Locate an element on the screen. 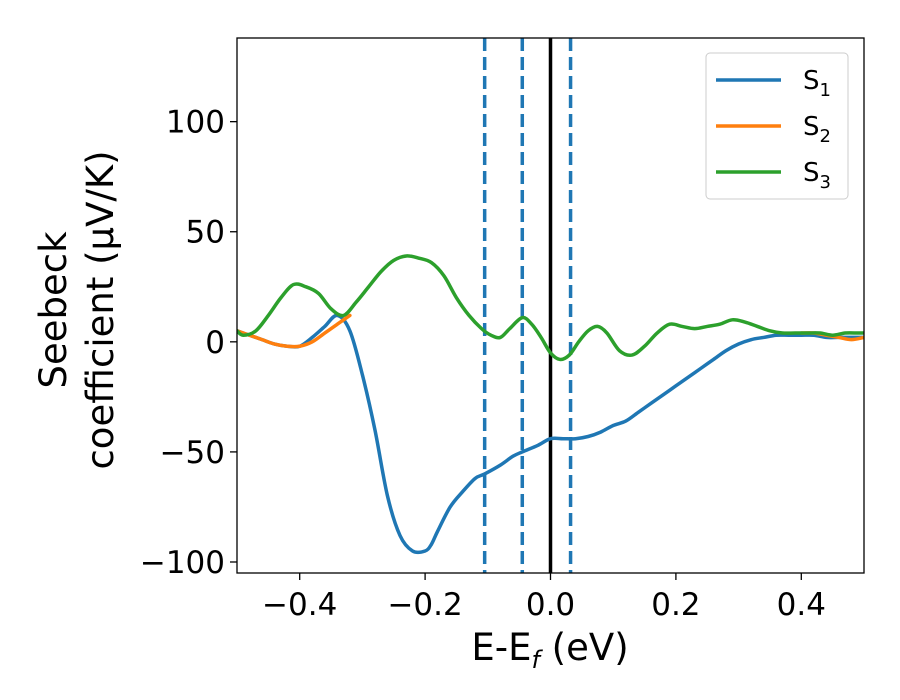  x-axis-ticks: −0.4 −0.2 0.0 0.2 0.4 is located at coordinates (544, 598).